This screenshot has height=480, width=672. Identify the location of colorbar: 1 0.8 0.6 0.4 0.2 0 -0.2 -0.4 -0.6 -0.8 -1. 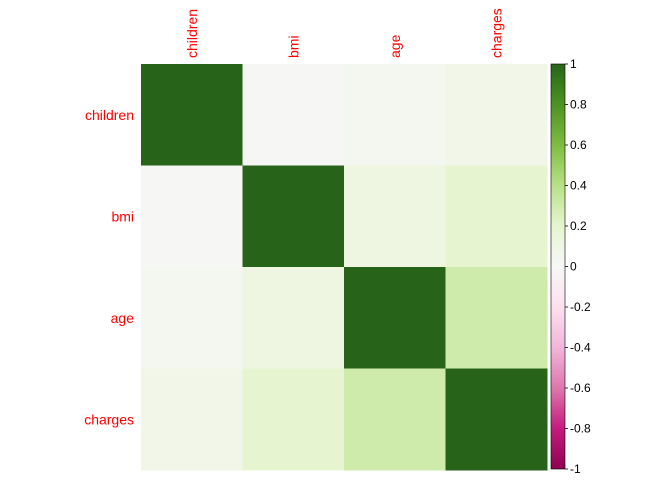
(570, 266).